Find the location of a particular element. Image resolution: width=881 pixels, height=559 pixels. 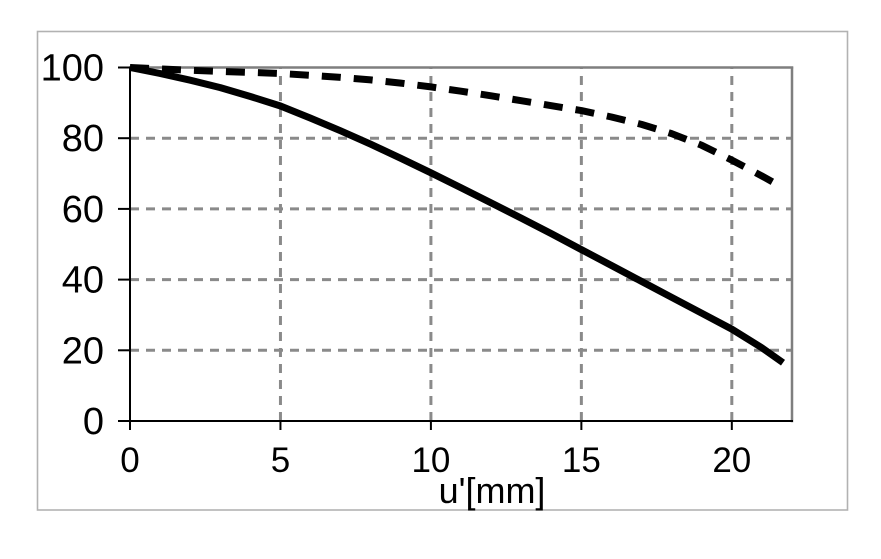

y-tick-label: 80 is located at coordinates (83, 139).